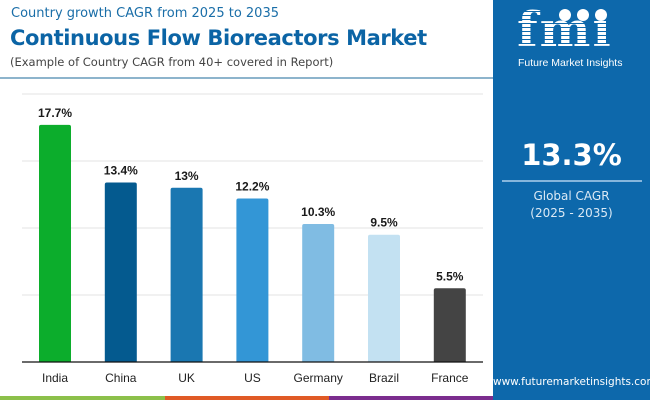 The width and height of the screenshot is (650, 400). I want to click on footer-stripe-orange, so click(247, 398).